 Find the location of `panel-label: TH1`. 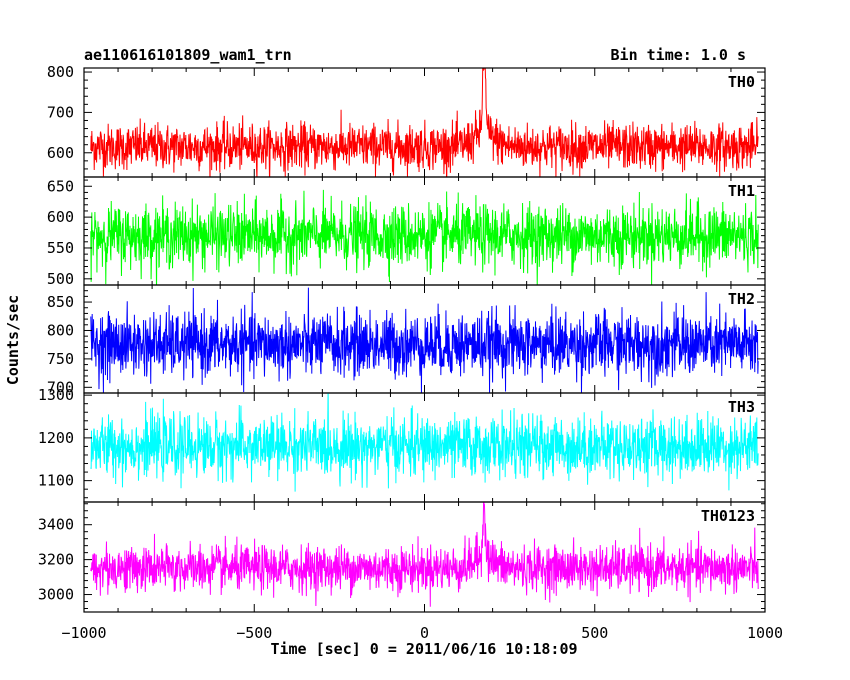

panel-label: TH1 is located at coordinates (741, 191).